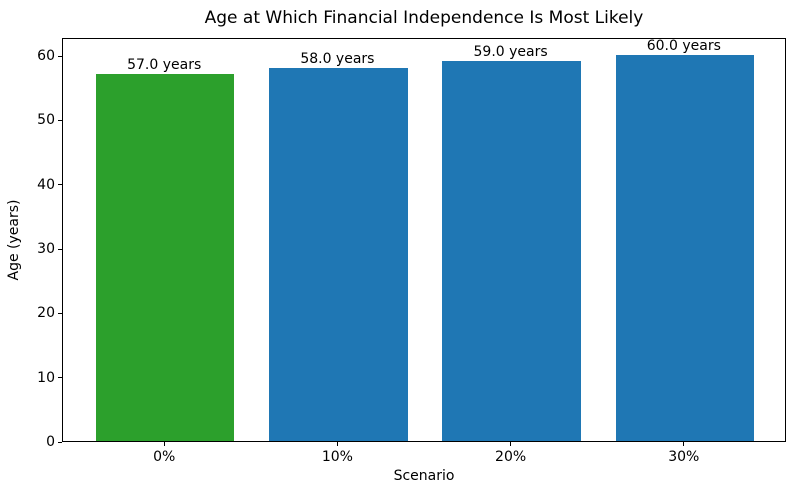 This screenshot has width=800, height=500. I want to click on bar-0%, so click(165, 257).